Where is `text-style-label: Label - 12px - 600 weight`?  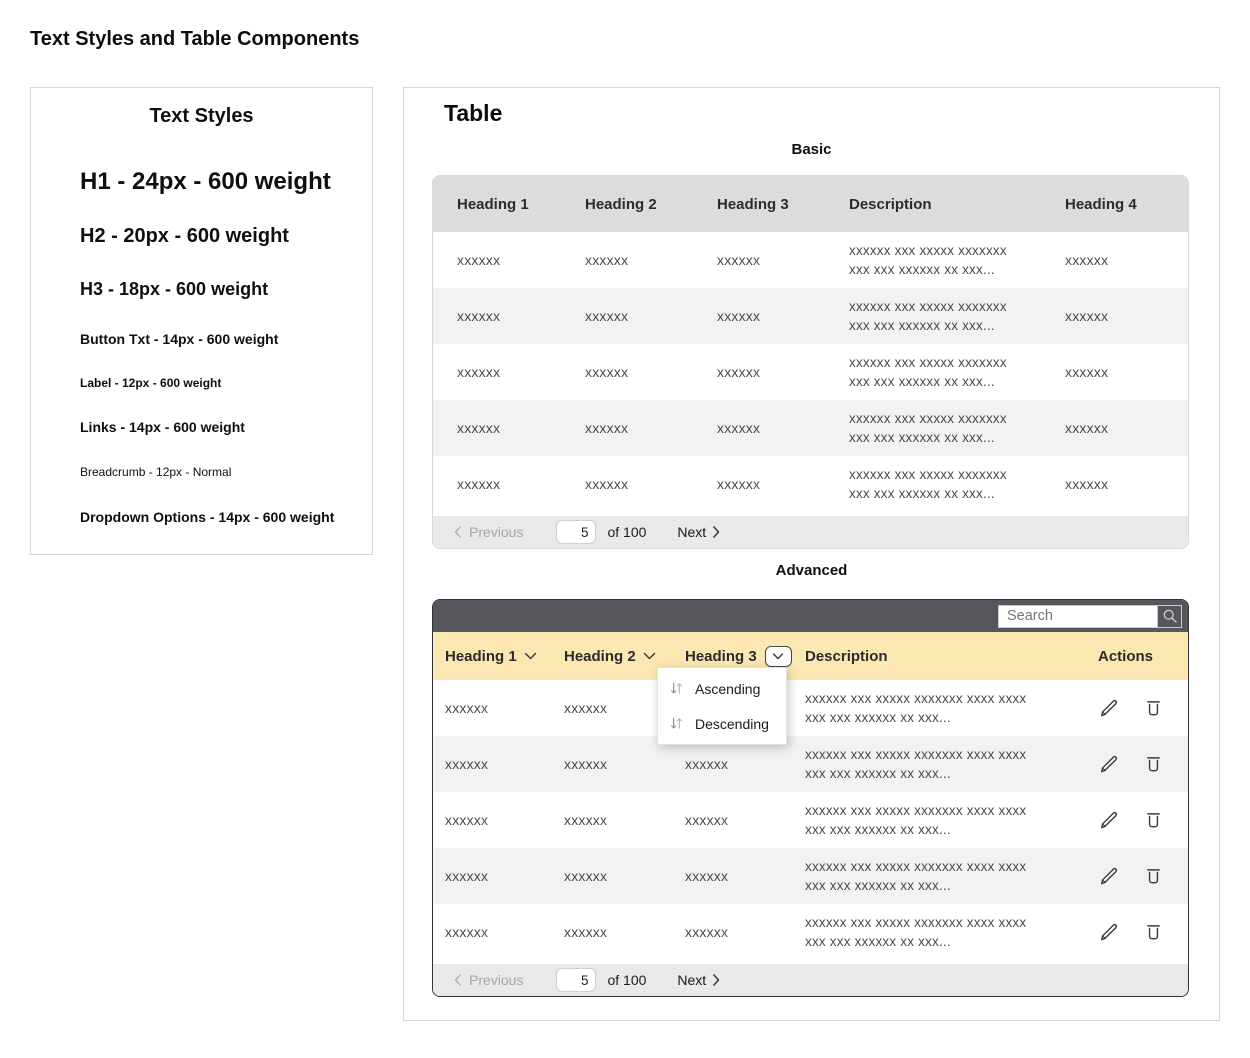
text-style-label: Label - 12px - 600 weight is located at coordinates (151, 383).